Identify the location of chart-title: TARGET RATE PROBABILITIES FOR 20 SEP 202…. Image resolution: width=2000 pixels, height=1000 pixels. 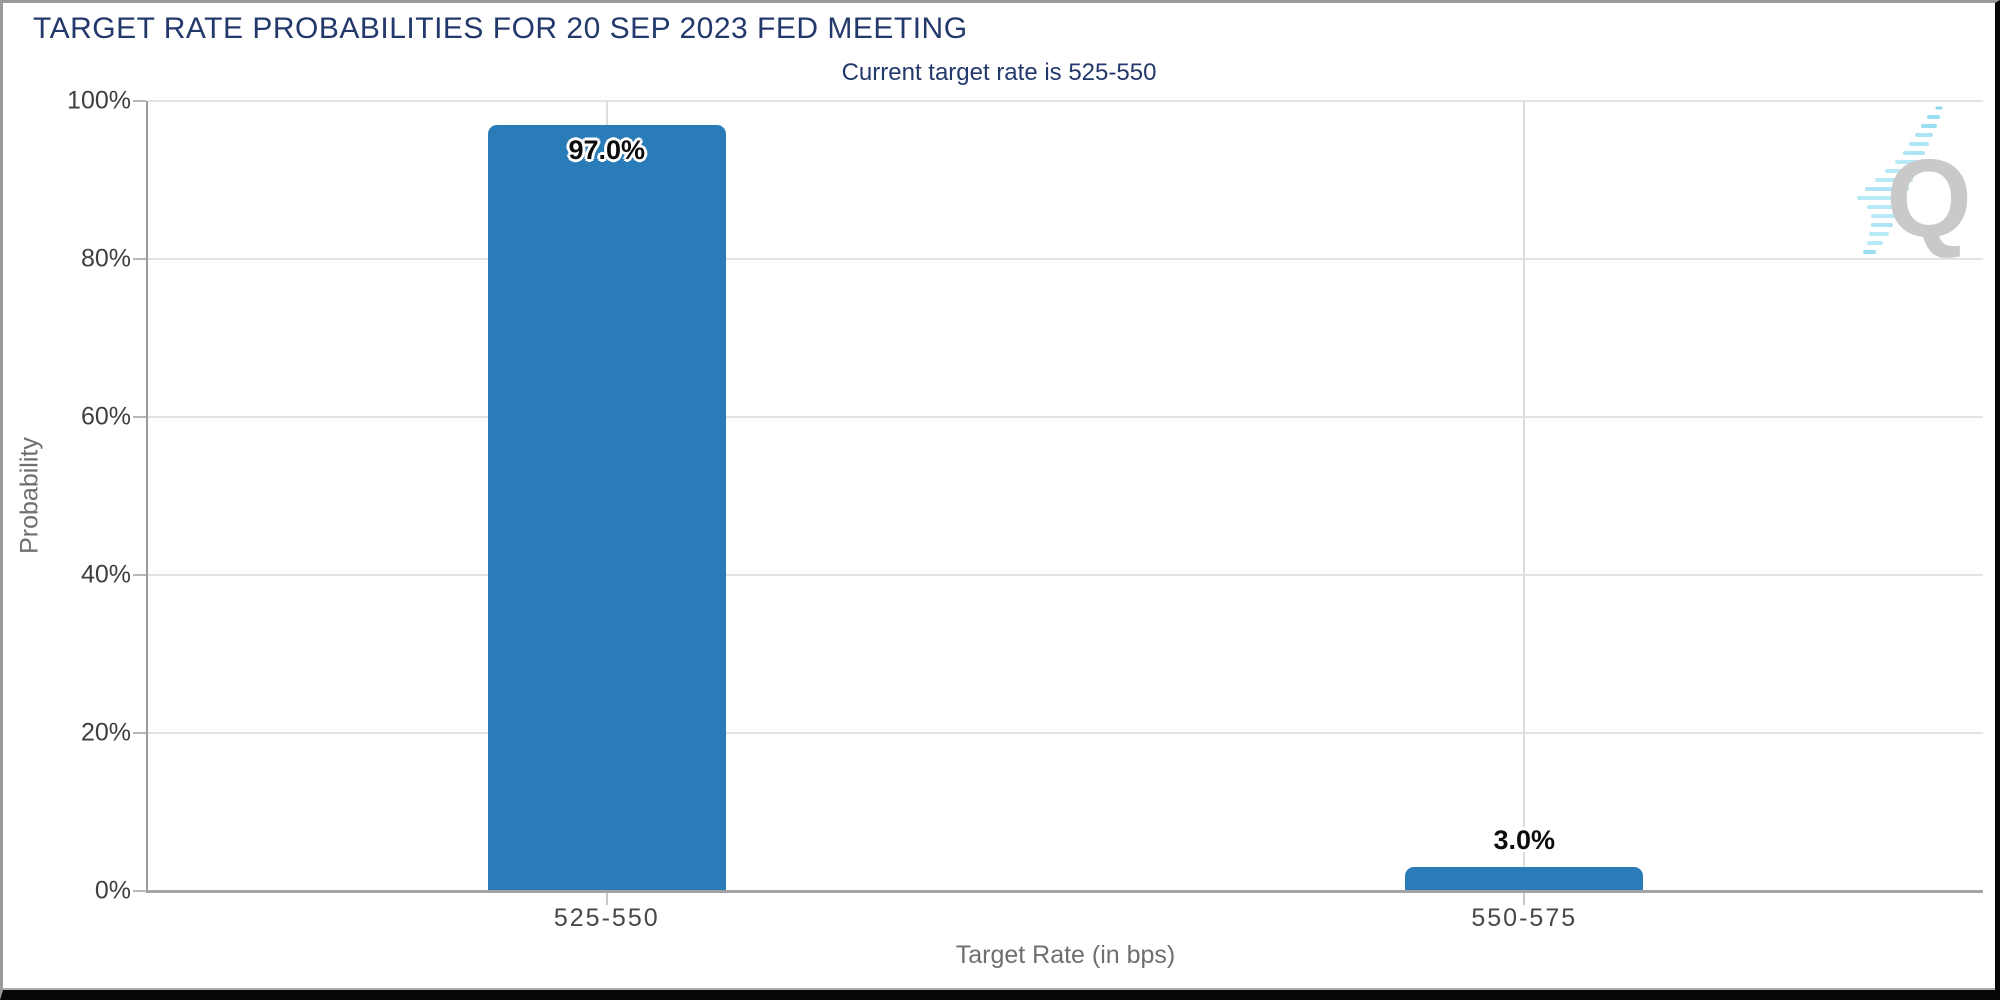
(500, 28).